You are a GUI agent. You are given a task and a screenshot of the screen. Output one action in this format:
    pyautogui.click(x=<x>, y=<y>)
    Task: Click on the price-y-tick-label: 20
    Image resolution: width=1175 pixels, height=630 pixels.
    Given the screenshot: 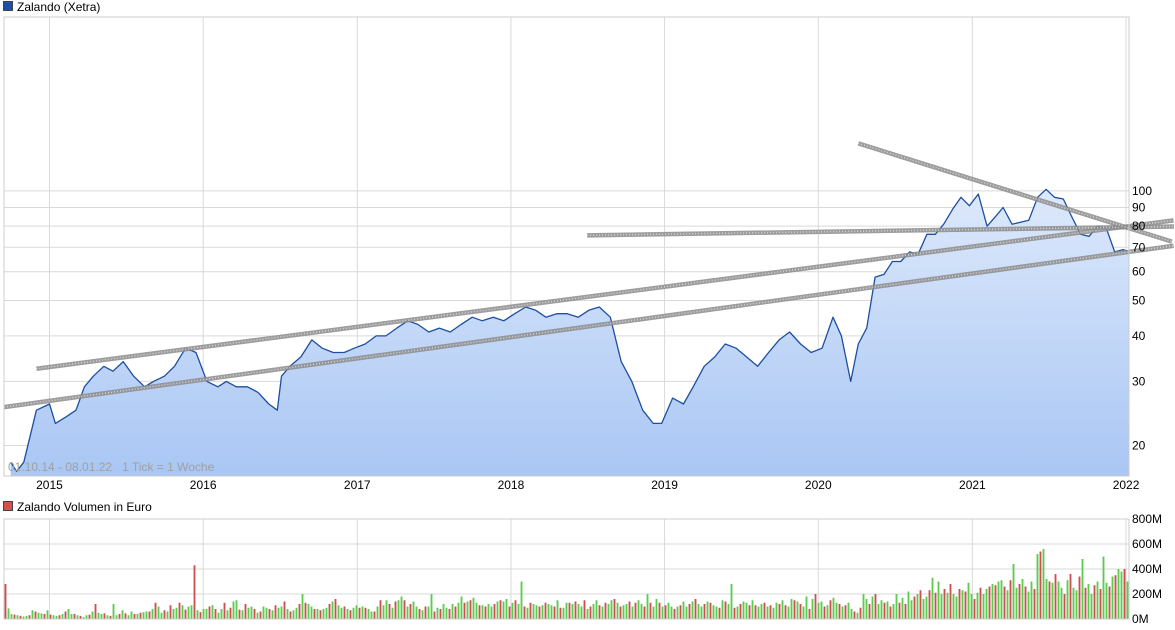 What is the action you would take?
    pyautogui.click(x=1139, y=446)
    